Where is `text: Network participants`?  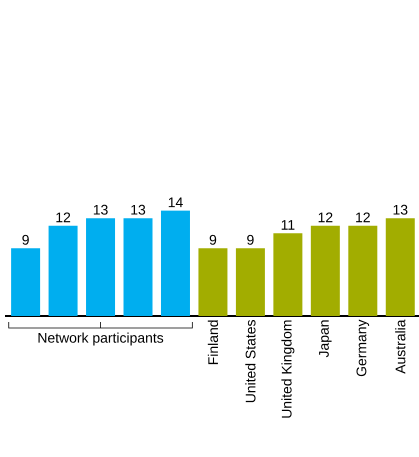 text: Network participants is located at coordinates (101, 339).